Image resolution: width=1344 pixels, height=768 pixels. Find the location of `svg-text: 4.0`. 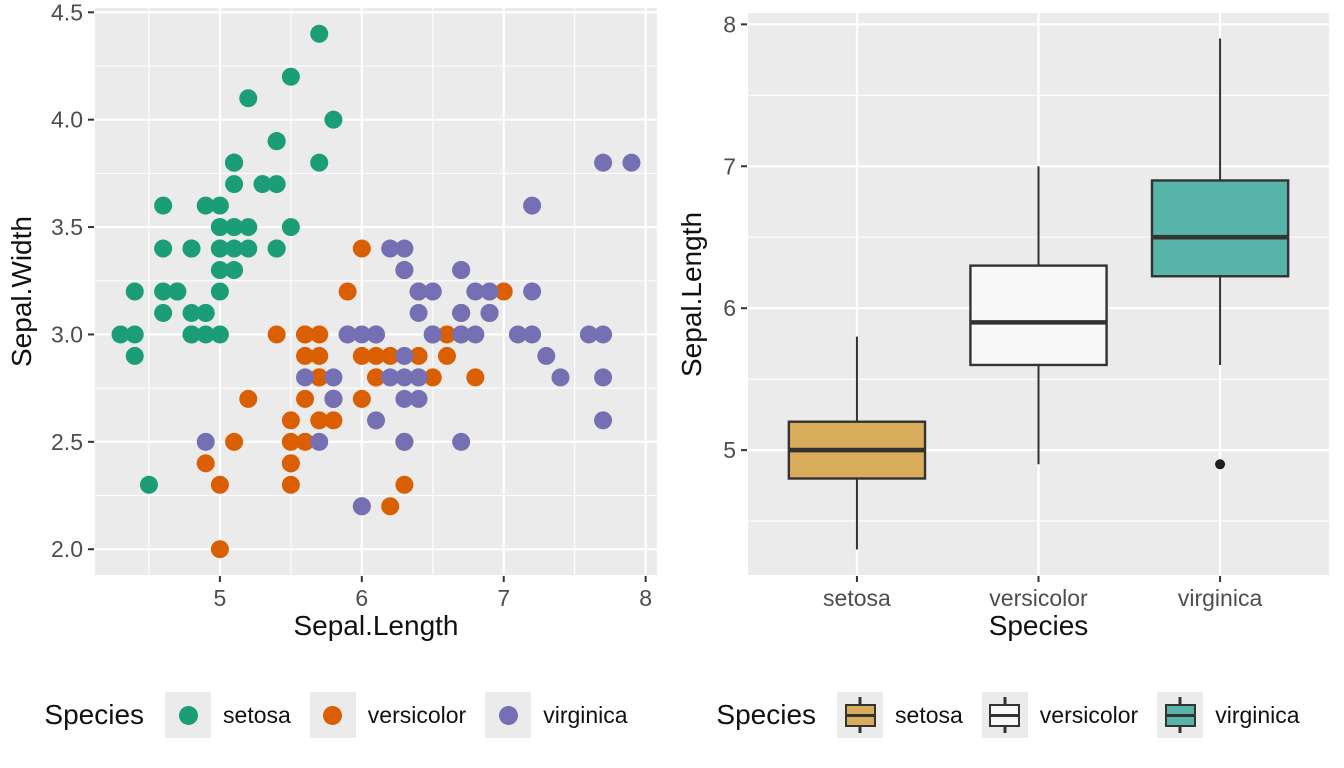

svg-text: 4.0 is located at coordinates (67, 120).